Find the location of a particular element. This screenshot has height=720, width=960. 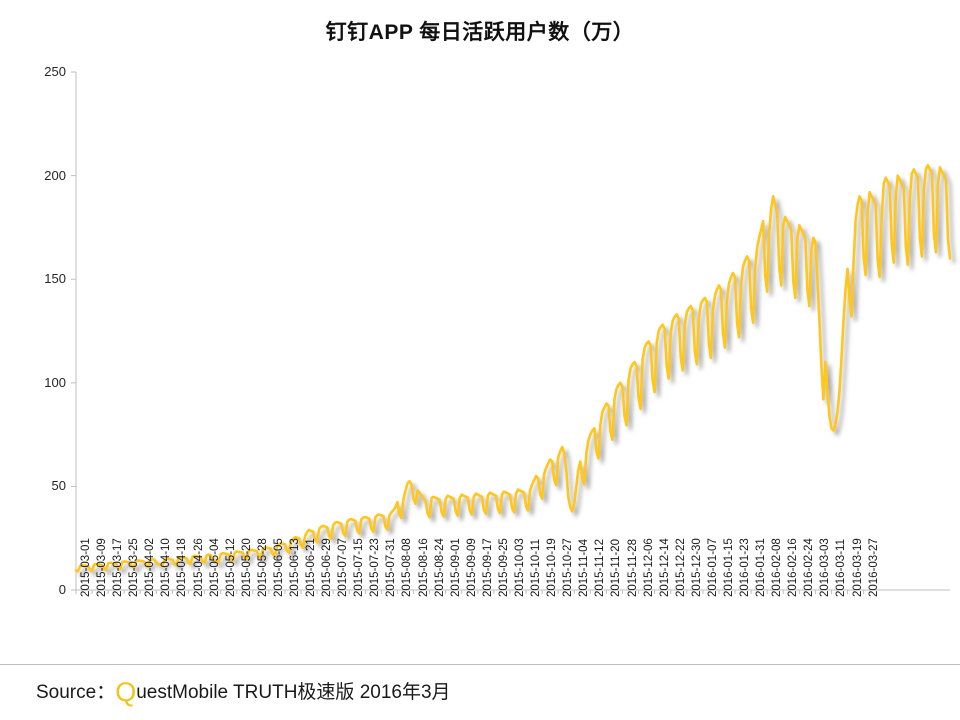

y-tick-label: 250 is located at coordinates (55, 71).